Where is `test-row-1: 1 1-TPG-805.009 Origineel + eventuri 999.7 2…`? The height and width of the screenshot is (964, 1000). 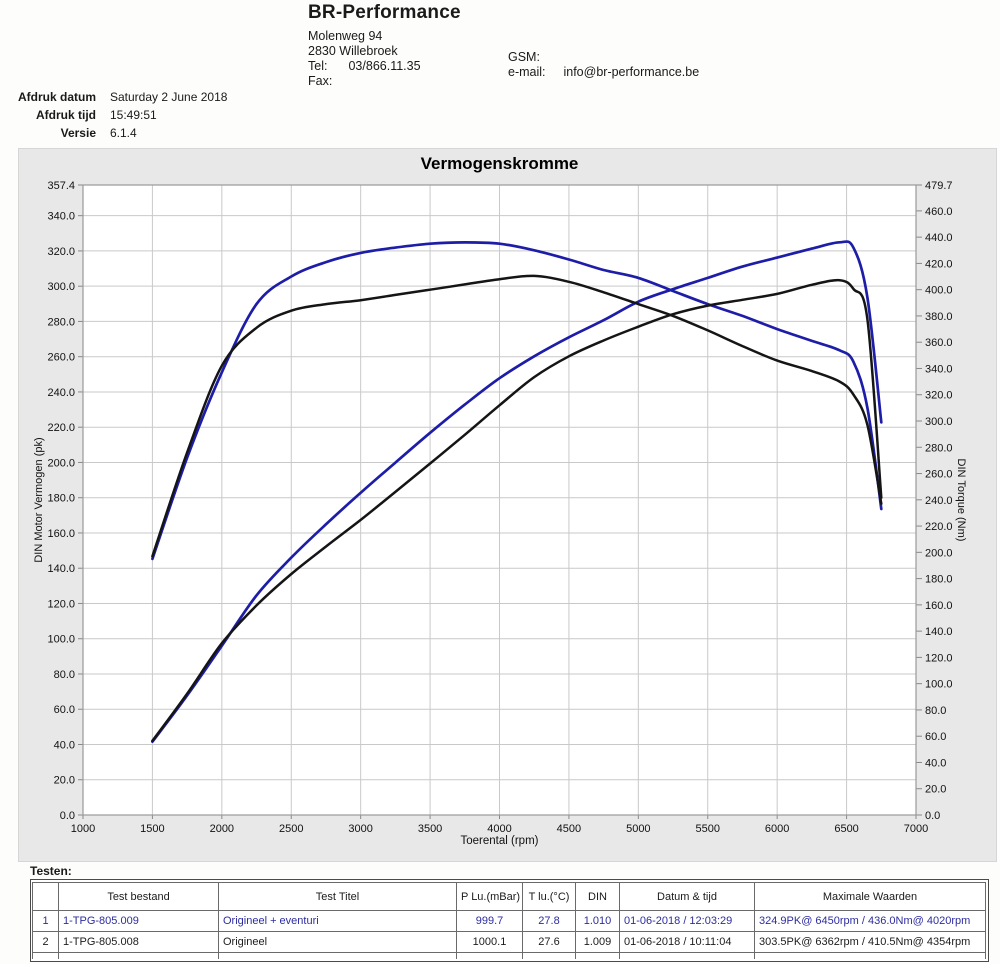
test-row-1: 1 1-TPG-805.009 Origineel + eventuri 999.7 2… is located at coordinates (509, 921).